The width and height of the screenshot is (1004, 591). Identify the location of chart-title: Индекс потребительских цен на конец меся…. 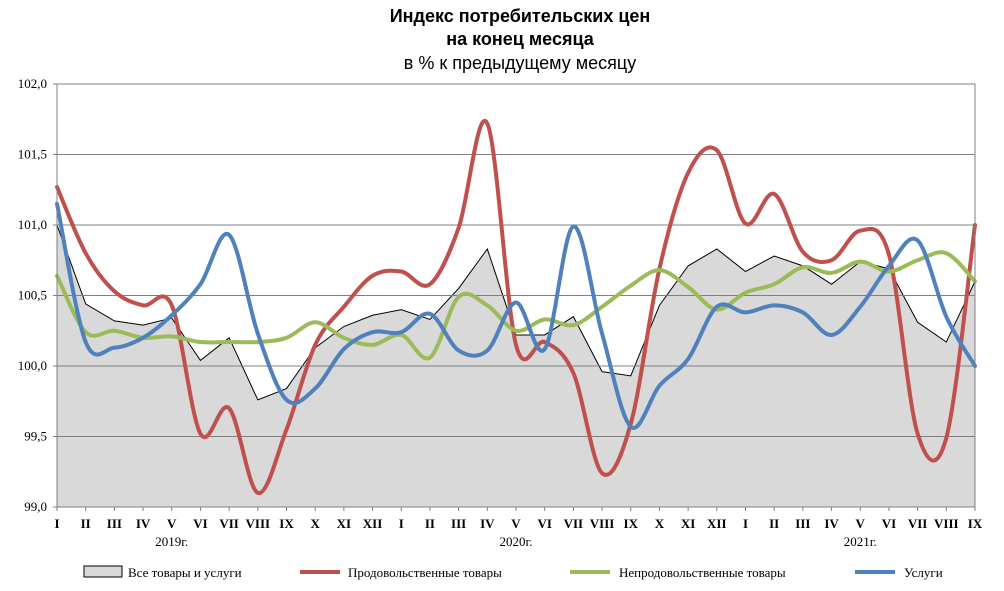
(520, 39).